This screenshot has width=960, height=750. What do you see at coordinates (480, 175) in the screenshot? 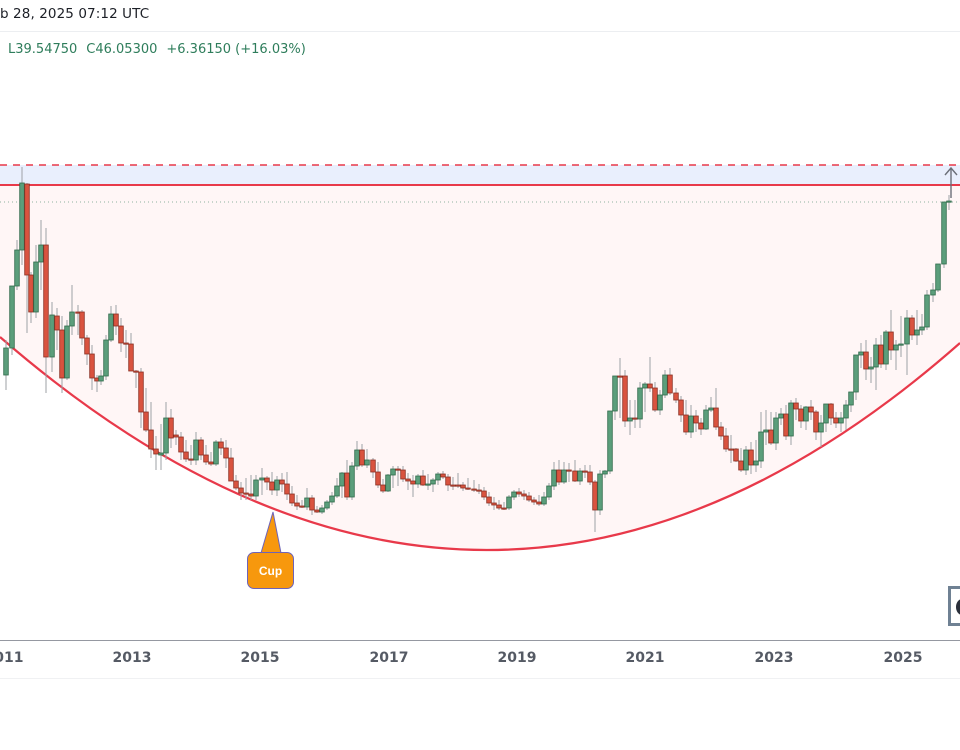
I see `resistance-zone` at bounding box center [480, 175].